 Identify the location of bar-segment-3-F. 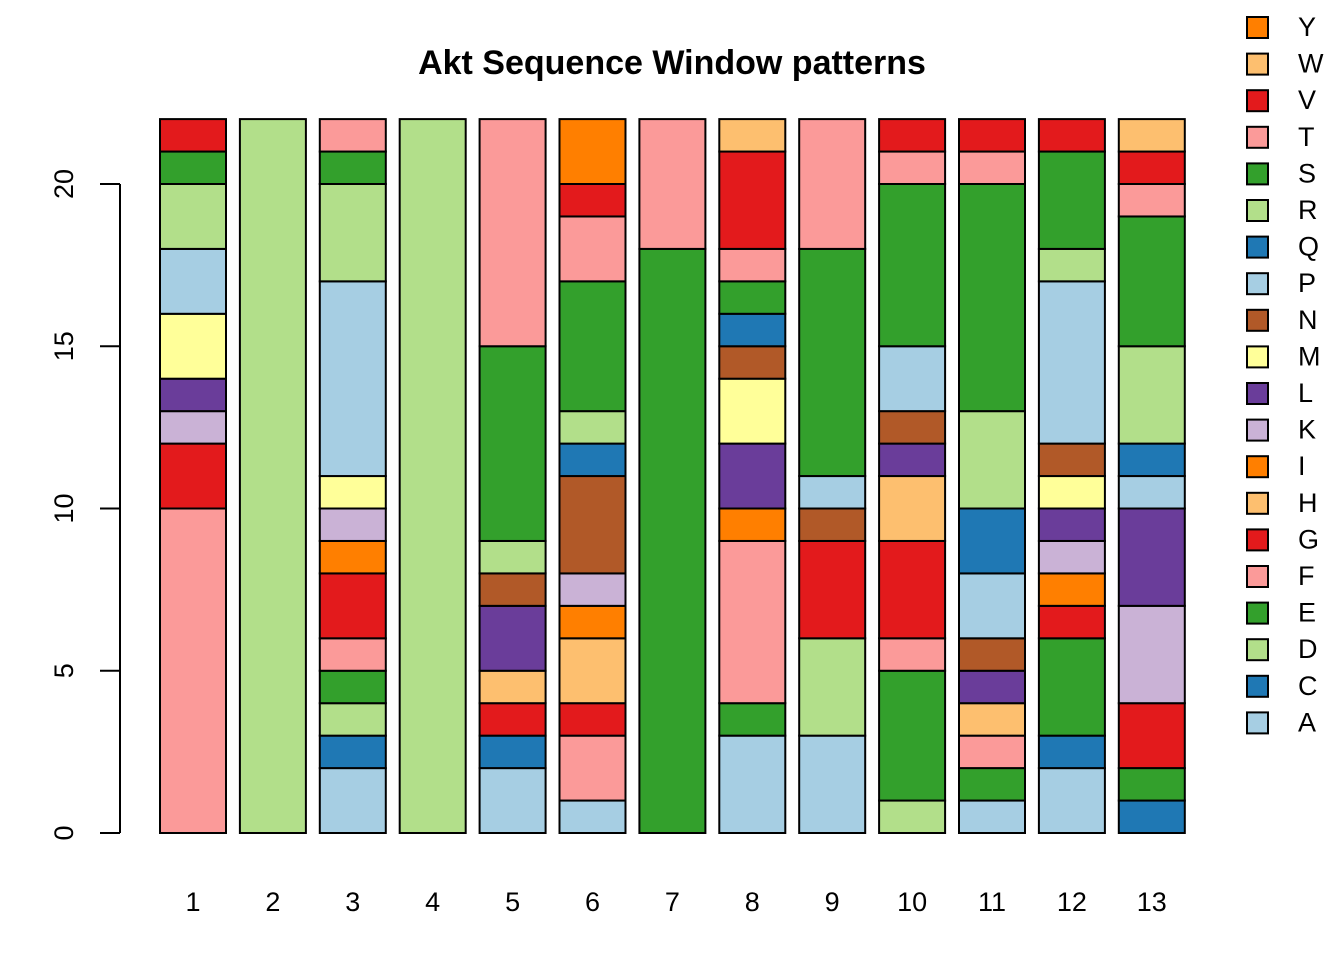
(352, 654).